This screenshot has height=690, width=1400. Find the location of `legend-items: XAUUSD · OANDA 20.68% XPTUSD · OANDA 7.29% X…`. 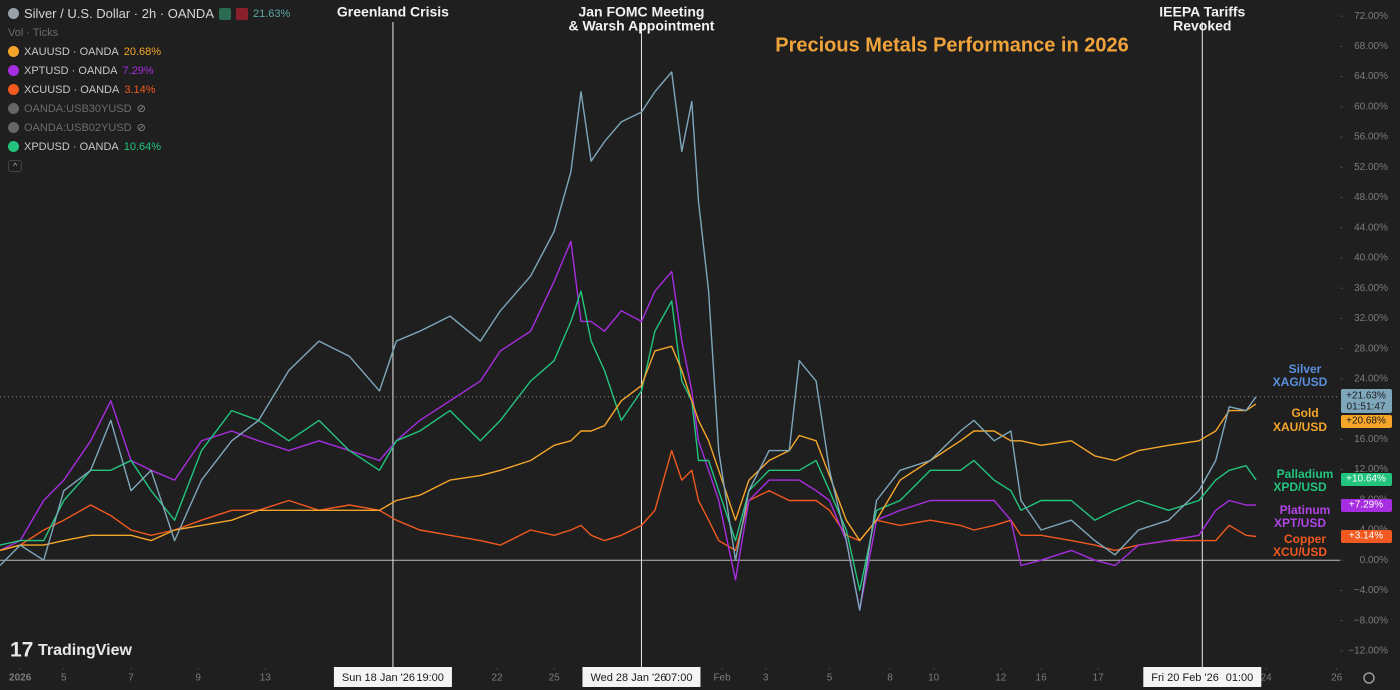

legend-items: XAUUSD · OANDA 20.68% XPTUSD · OANDA 7.29% X… is located at coordinates (149, 99).